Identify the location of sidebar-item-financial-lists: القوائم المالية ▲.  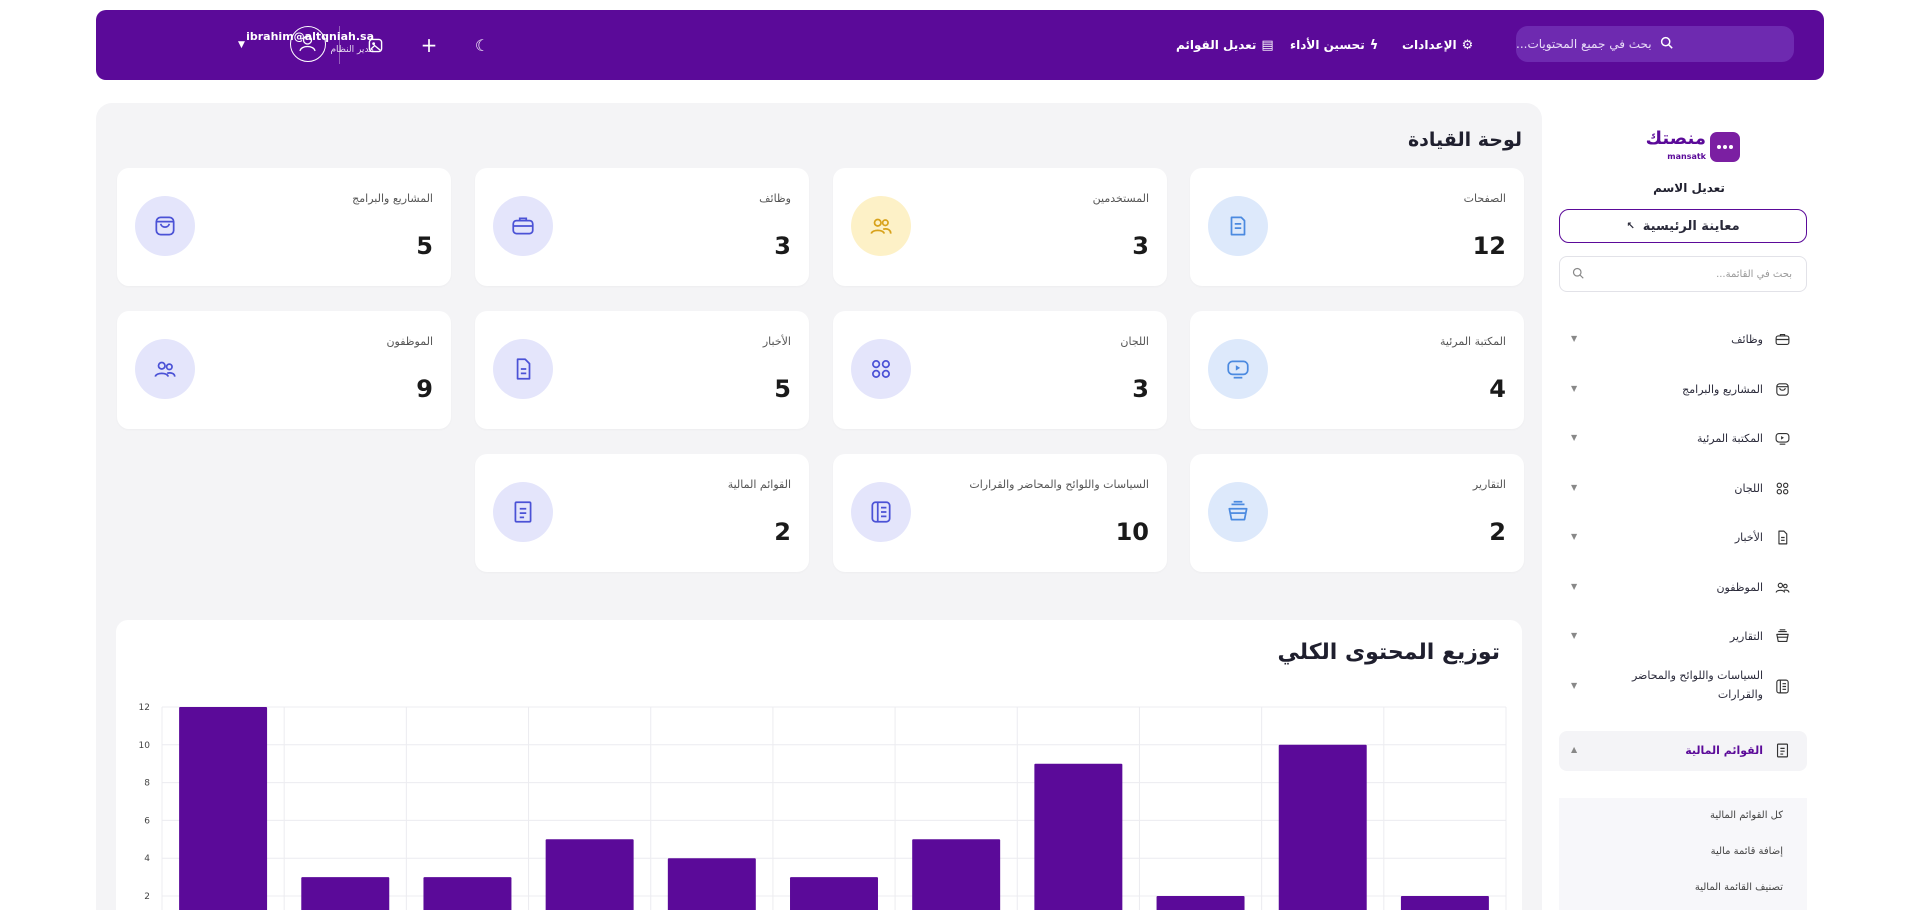
(1683, 751).